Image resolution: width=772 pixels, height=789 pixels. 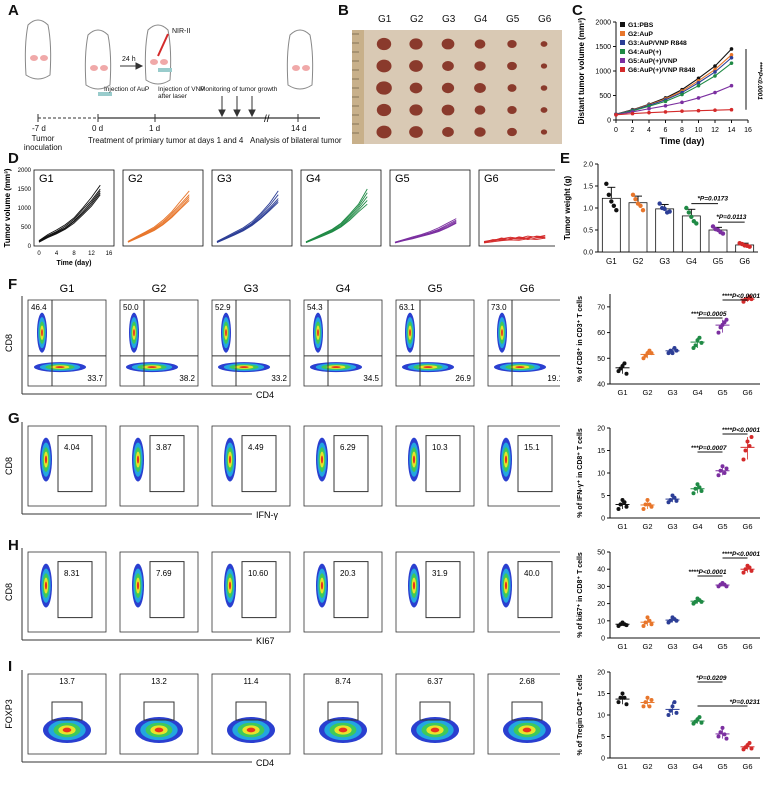 What do you see at coordinates (588, 231) in the screenshot?
I see `y-tick-label: 0.5` at bounding box center [588, 231].